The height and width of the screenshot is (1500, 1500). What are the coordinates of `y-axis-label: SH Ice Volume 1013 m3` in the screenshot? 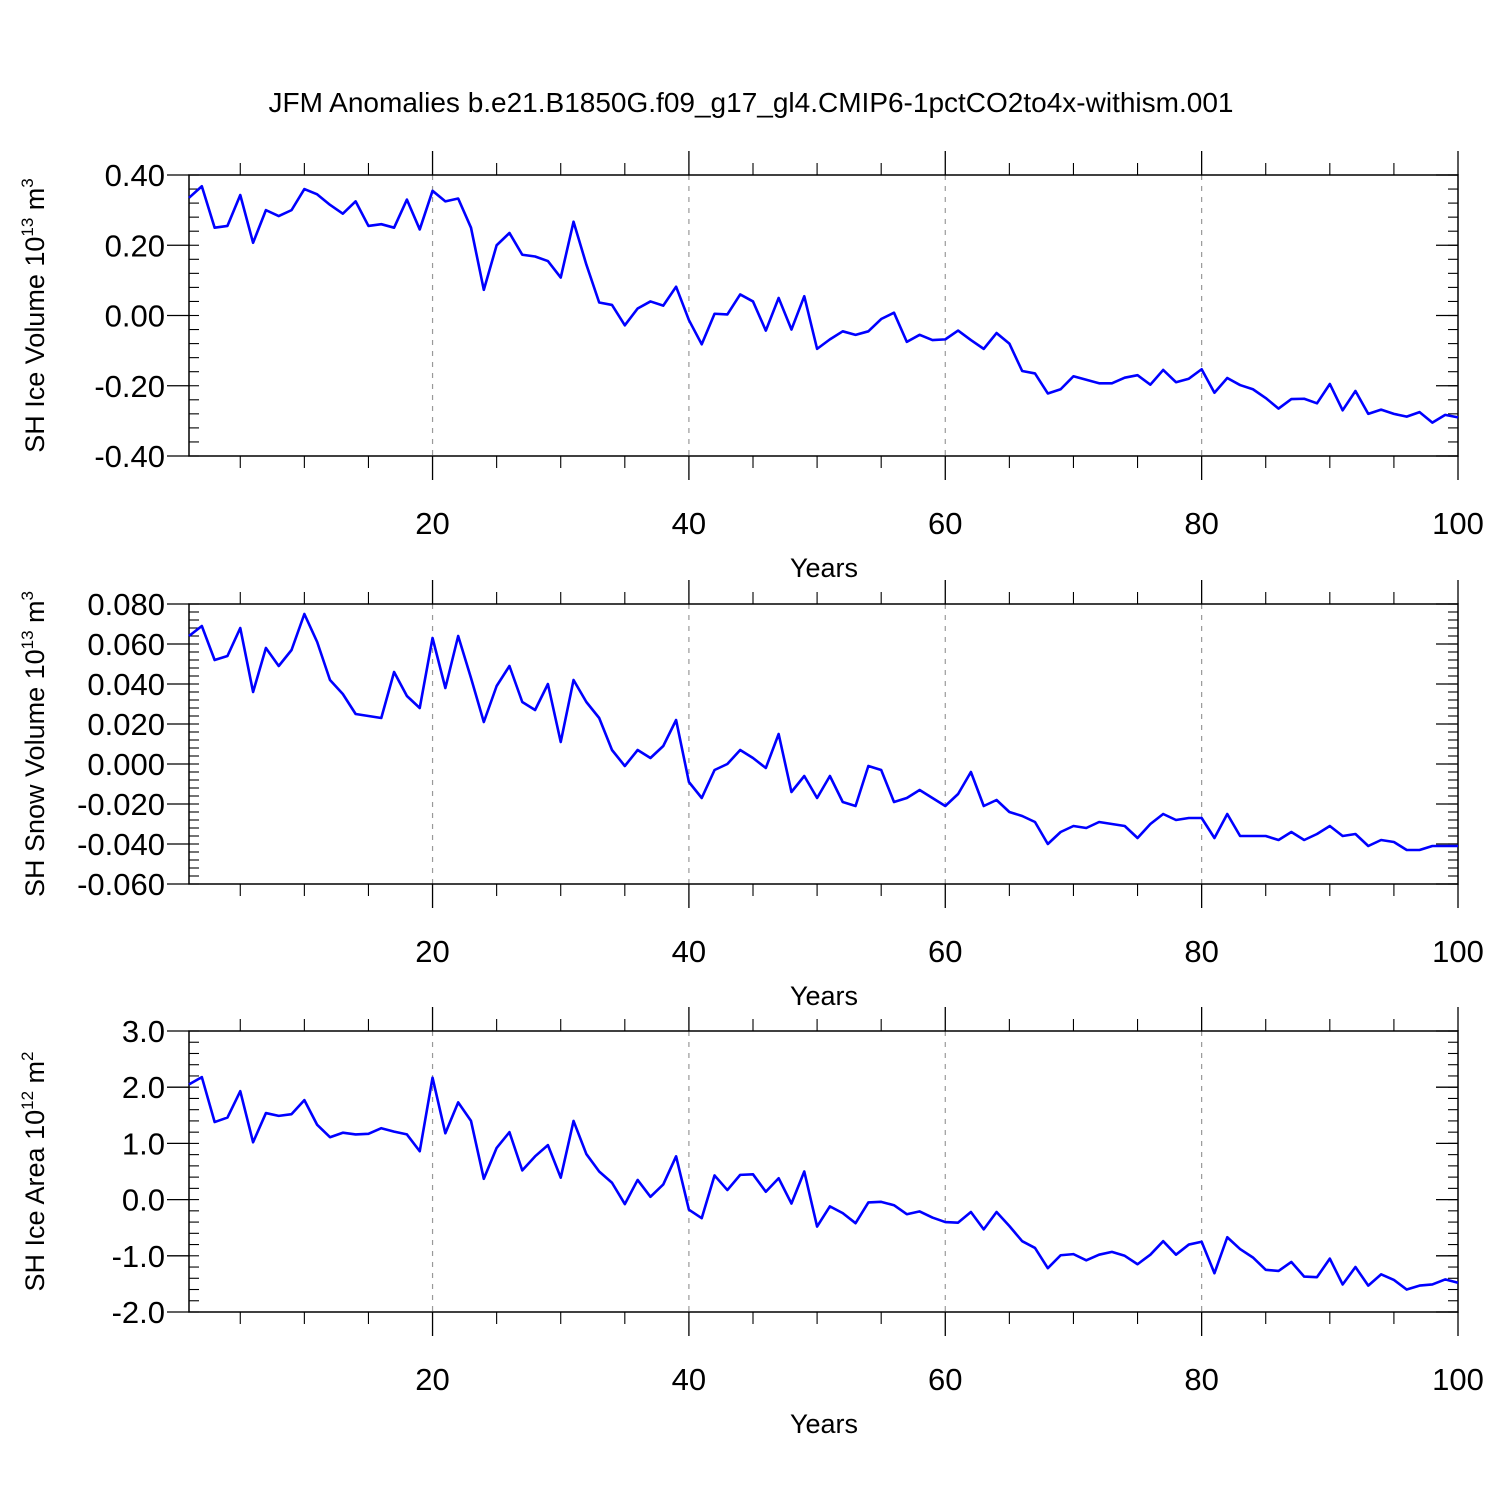 It's located at (34, 315).